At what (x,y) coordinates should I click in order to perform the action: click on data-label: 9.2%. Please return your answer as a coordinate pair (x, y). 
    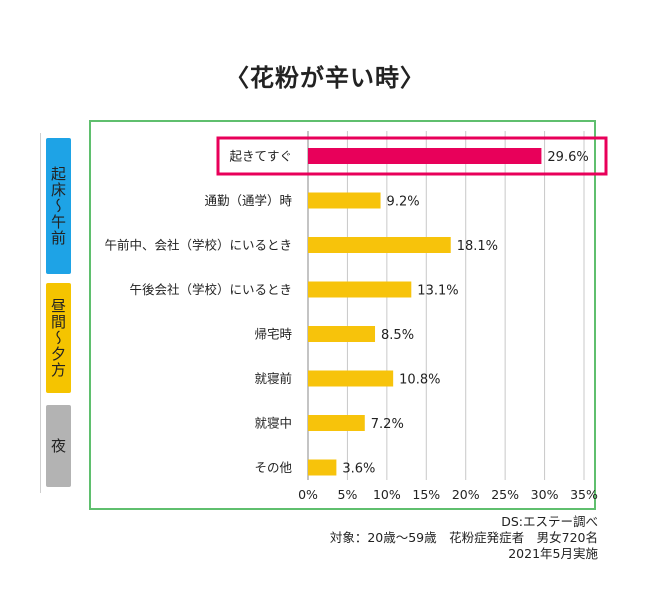
    Looking at the image, I should click on (403, 202).